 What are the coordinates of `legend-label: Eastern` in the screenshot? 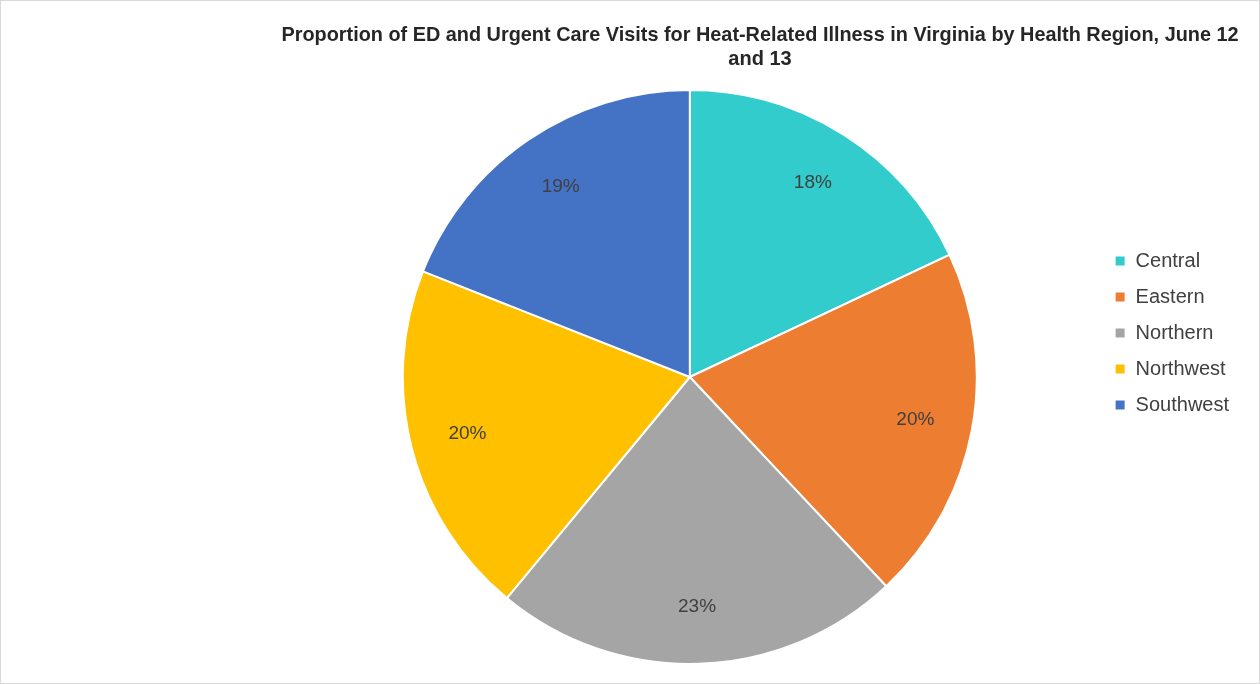 It's located at (1170, 295).